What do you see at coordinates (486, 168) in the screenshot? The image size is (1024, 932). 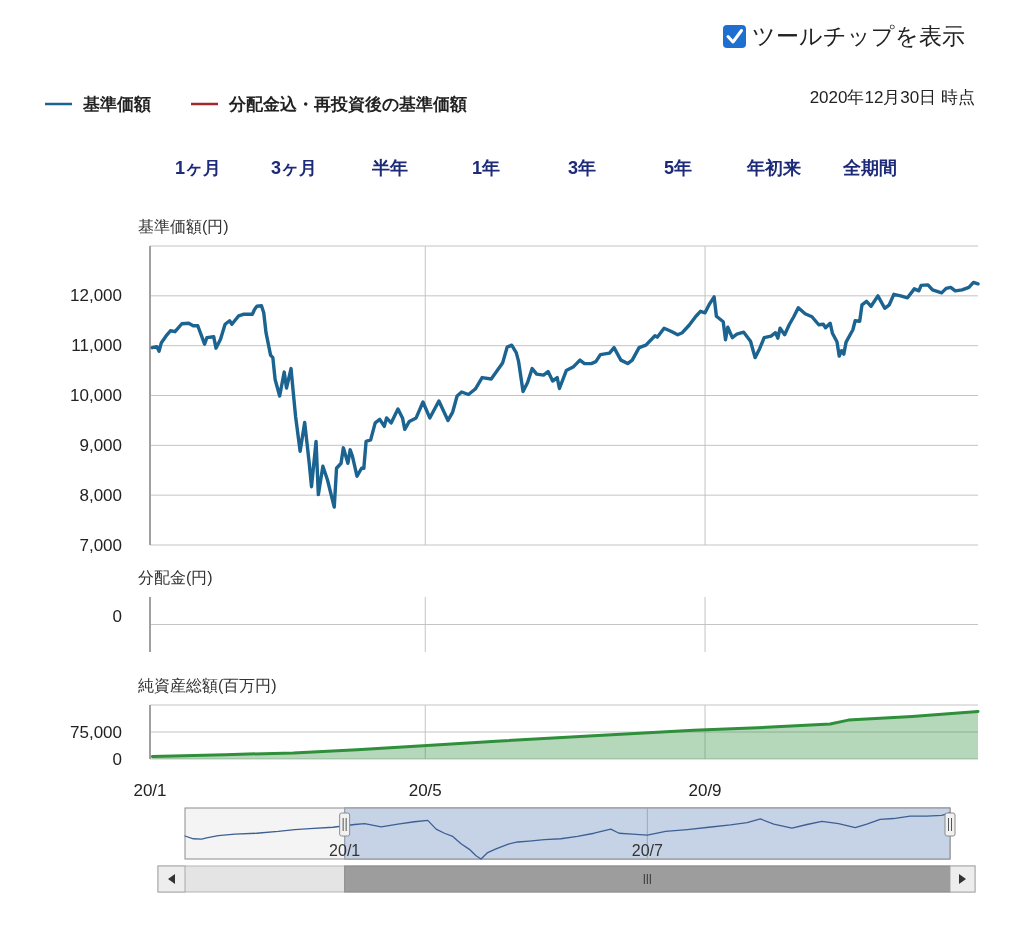 I see `text: 1年` at bounding box center [486, 168].